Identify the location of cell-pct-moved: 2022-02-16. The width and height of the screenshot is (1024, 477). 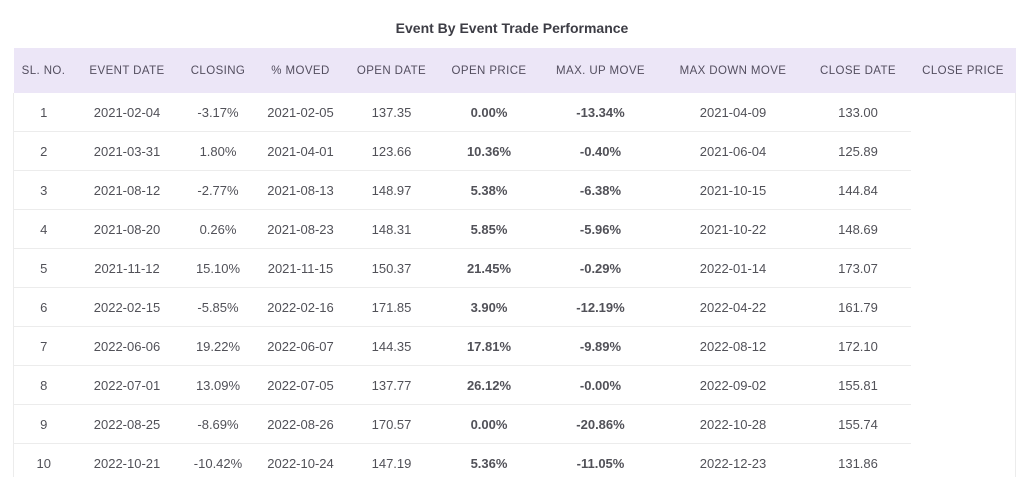
(300, 307).